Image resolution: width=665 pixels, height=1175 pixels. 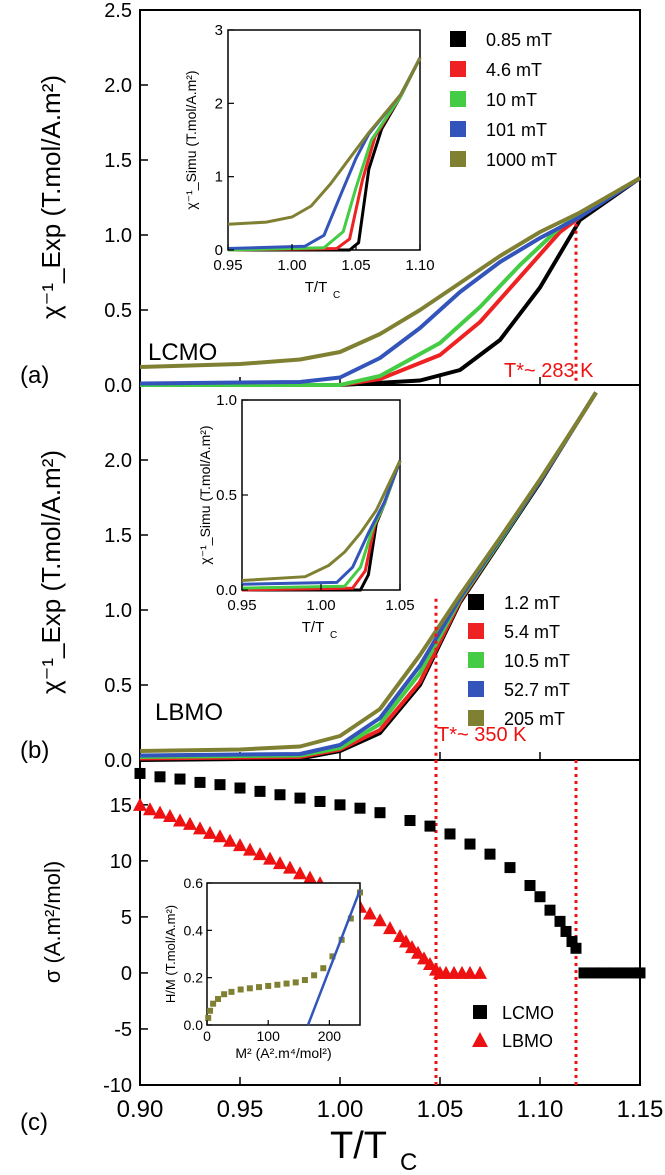 I want to click on inset-a-xtick-label: 1.05, so click(x=355, y=265).